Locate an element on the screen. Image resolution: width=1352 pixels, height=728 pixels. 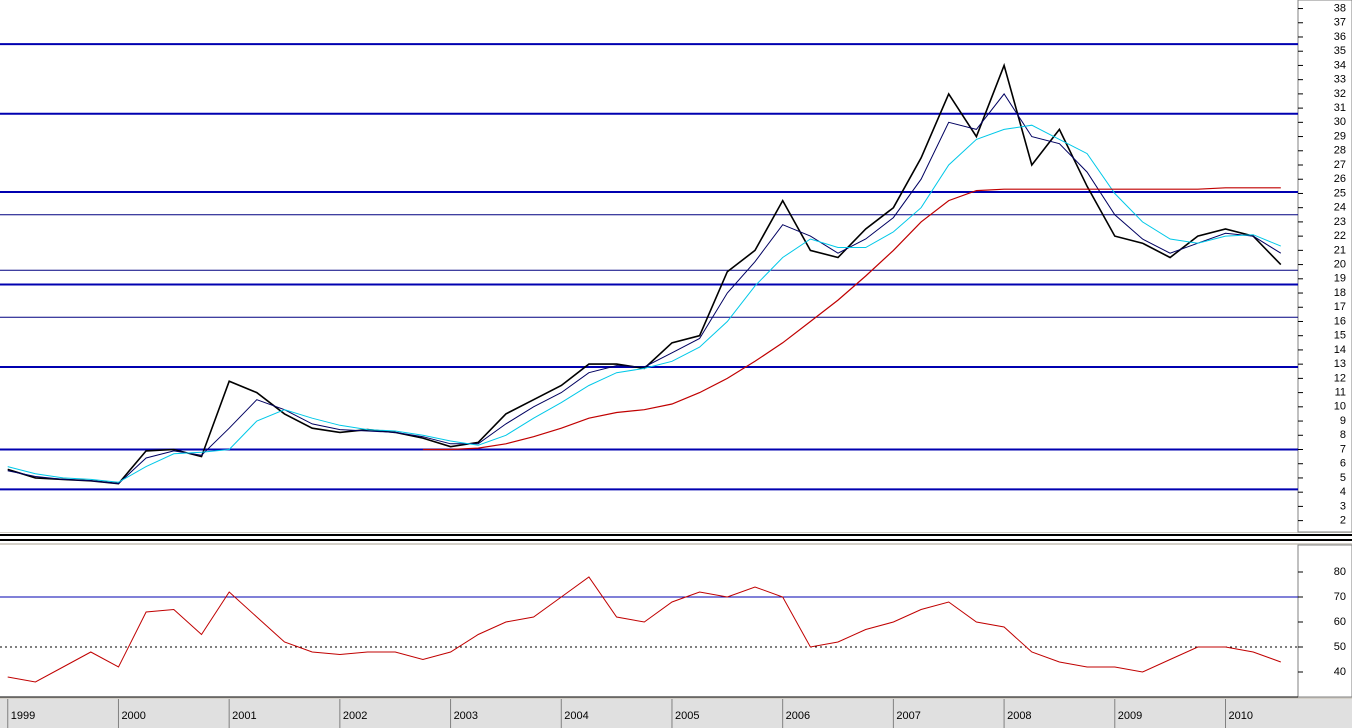
y-tick-label: 19 is located at coordinates (1340, 279).